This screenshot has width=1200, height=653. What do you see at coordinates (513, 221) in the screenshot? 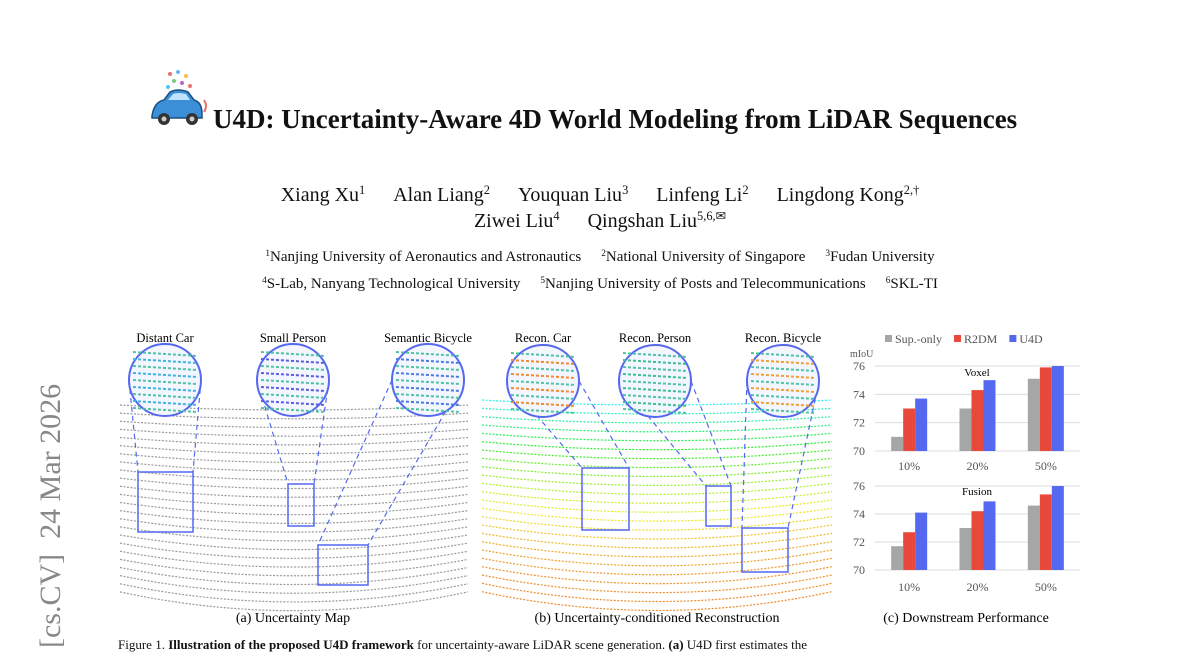
I see `author-name: Ziwei Liu` at bounding box center [513, 221].